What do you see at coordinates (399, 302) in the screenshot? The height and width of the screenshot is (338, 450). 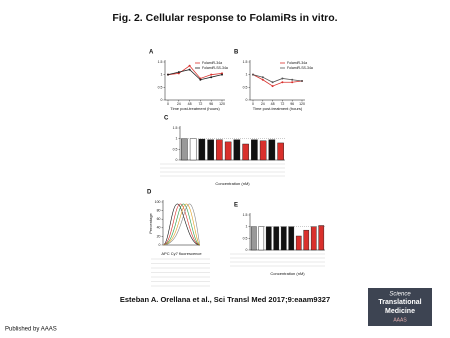 I see `logo-text: Translational` at bounding box center [399, 302].